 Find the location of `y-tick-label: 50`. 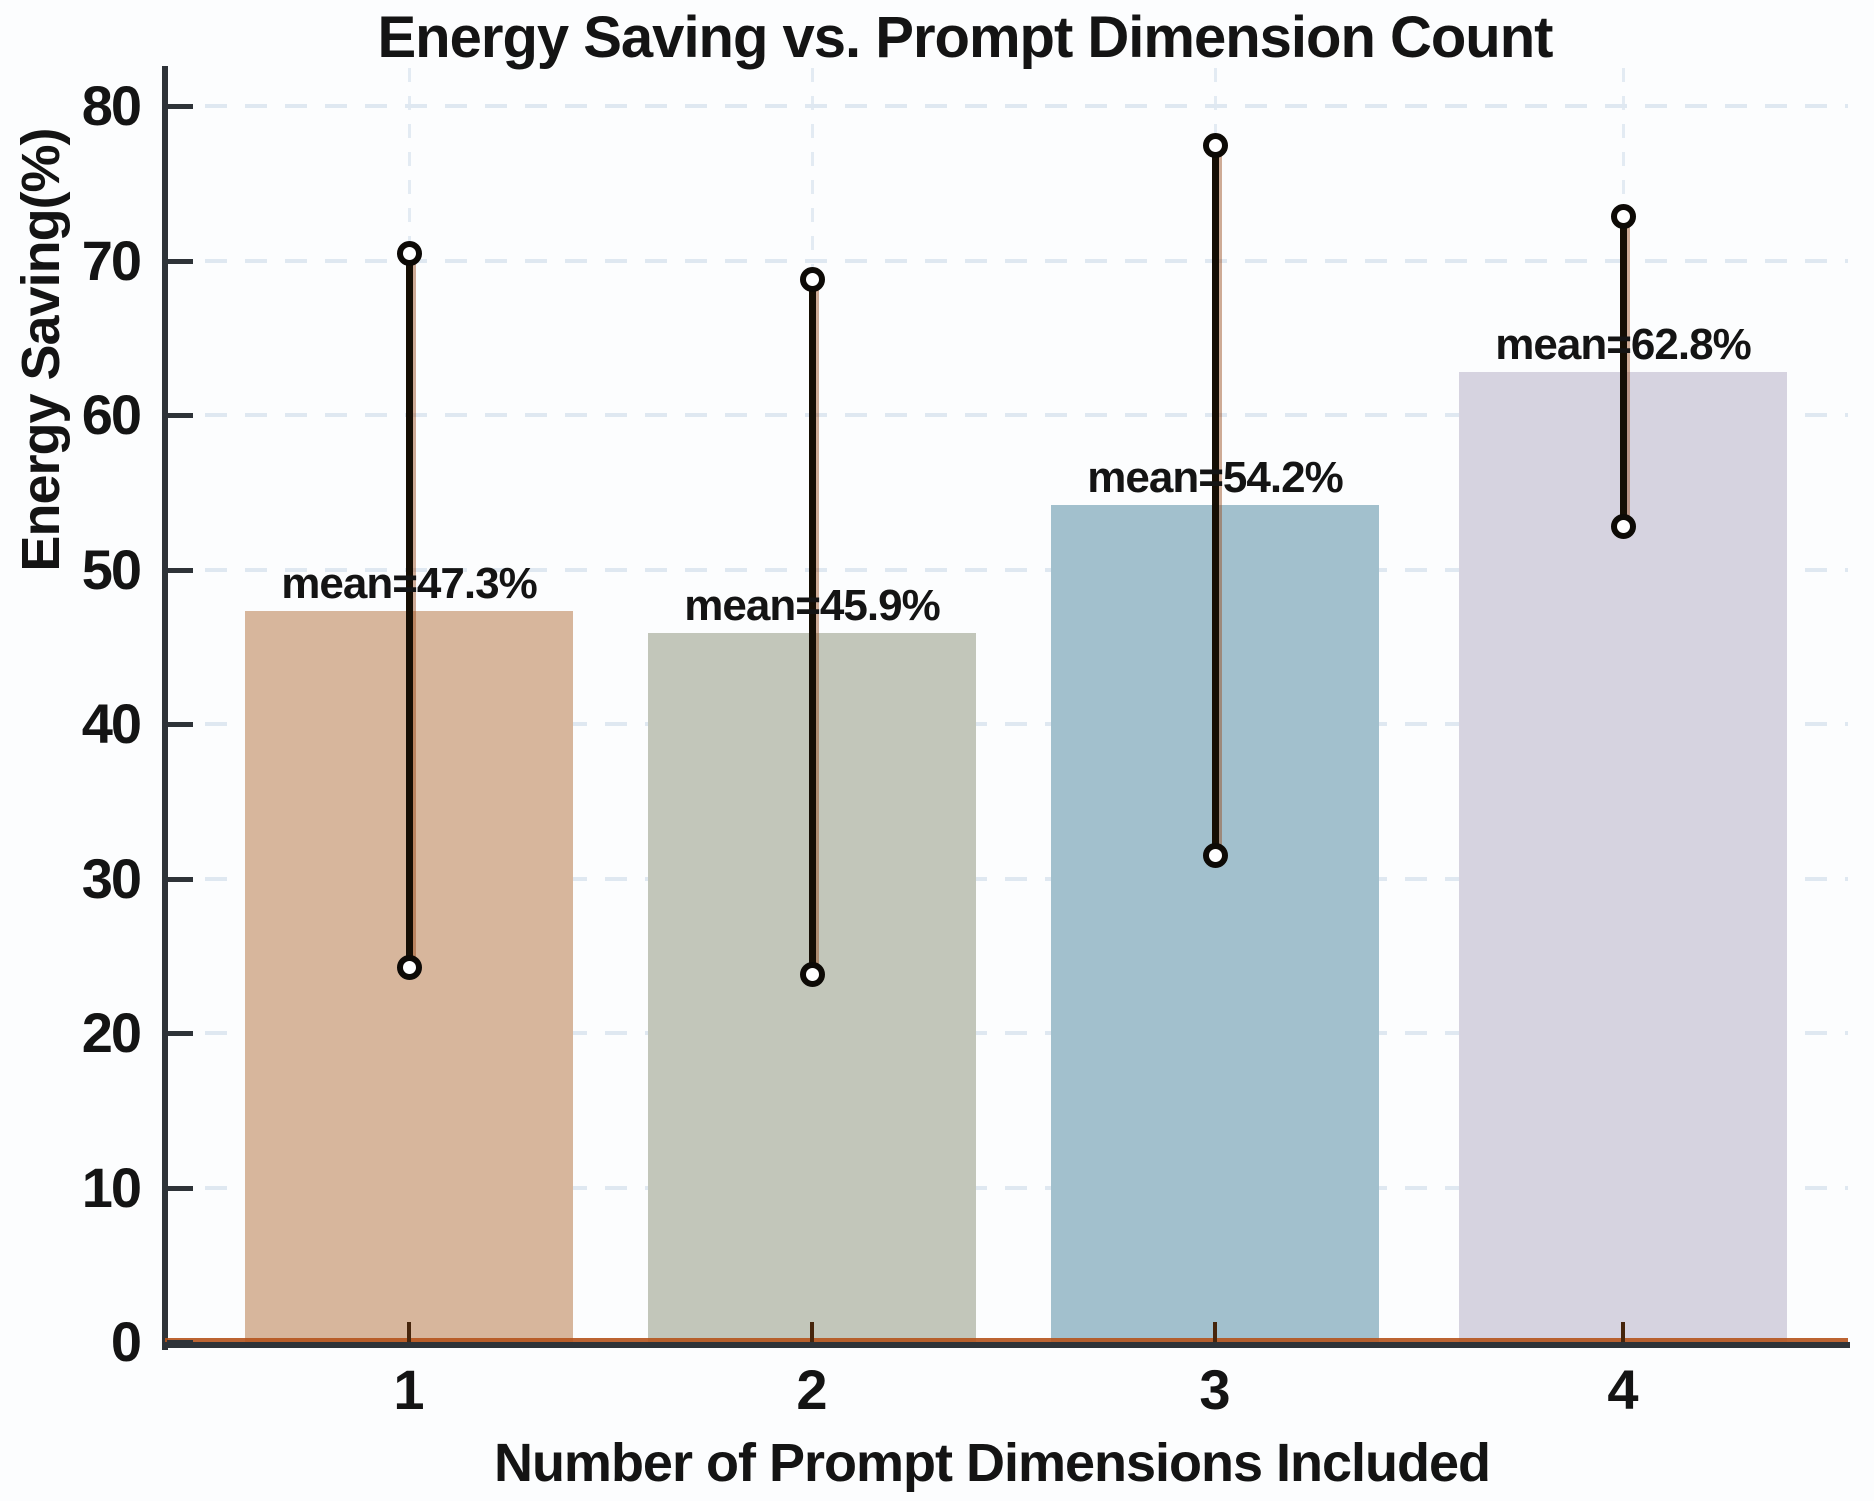

y-tick-label: 50 is located at coordinates (111, 569).